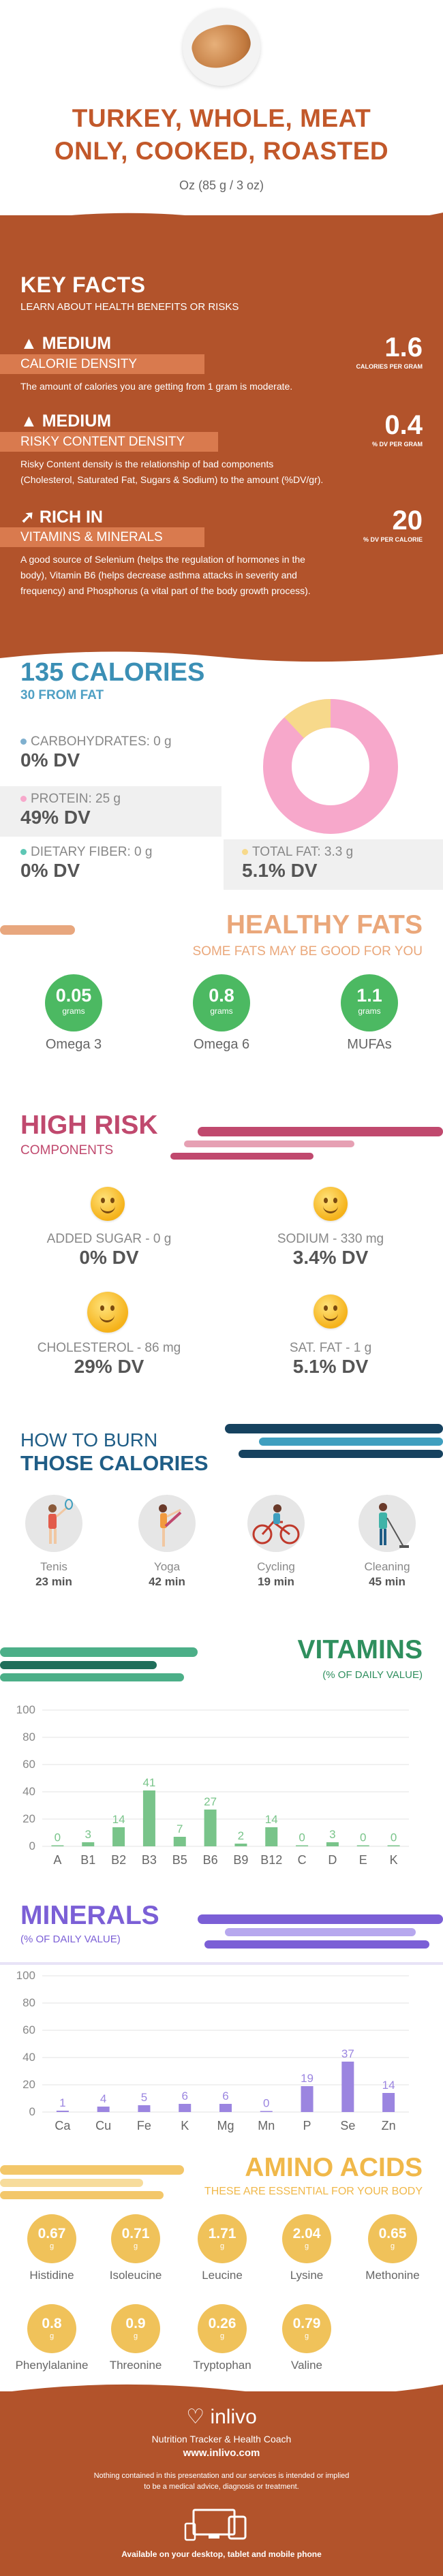 Image resolution: width=443 pixels, height=2576 pixels. What do you see at coordinates (185, 2125) in the screenshot?
I see `mineral-category-label: K` at bounding box center [185, 2125].